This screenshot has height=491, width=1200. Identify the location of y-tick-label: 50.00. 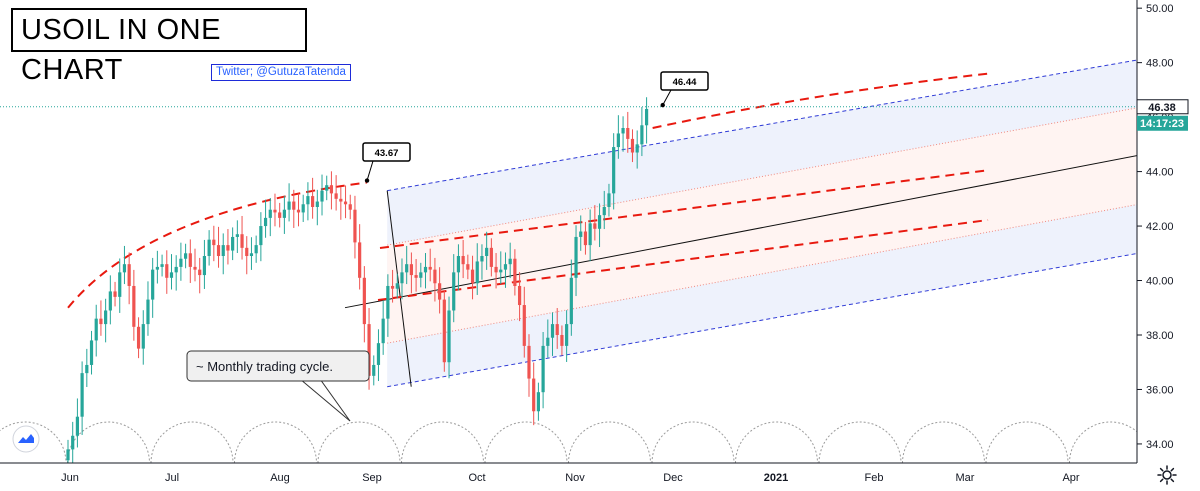
(1160, 9).